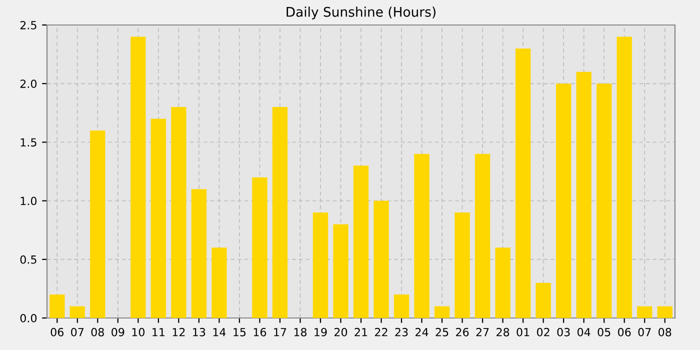 This screenshot has width=700, height=350. I want to click on x-tick-label: 14, so click(219, 332).